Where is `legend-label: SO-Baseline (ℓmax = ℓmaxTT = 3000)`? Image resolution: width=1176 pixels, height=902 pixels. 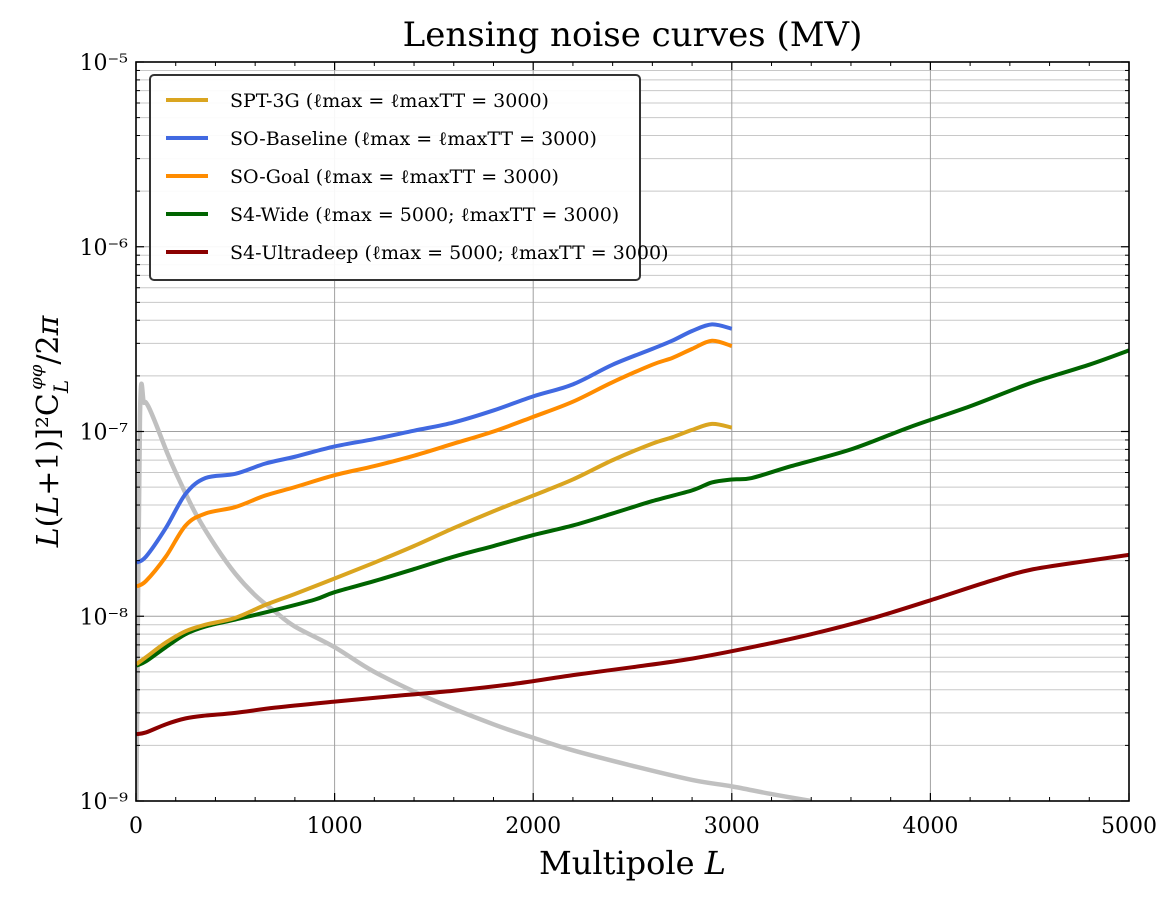
legend-label: SO-Baseline (ℓmax = ℓmaxTT = 3000) is located at coordinates (413, 139).